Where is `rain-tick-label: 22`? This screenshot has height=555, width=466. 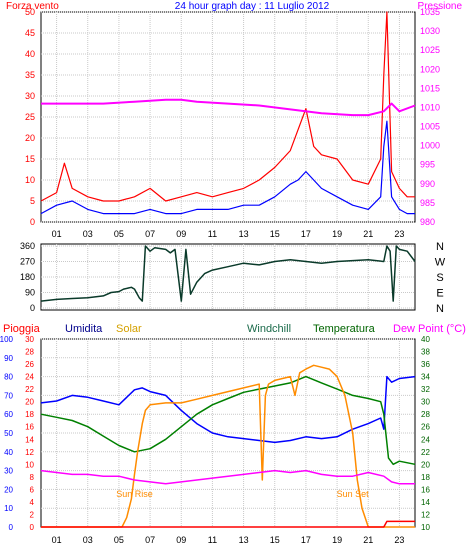
rain-tick-label: 22 is located at coordinates (29, 389).